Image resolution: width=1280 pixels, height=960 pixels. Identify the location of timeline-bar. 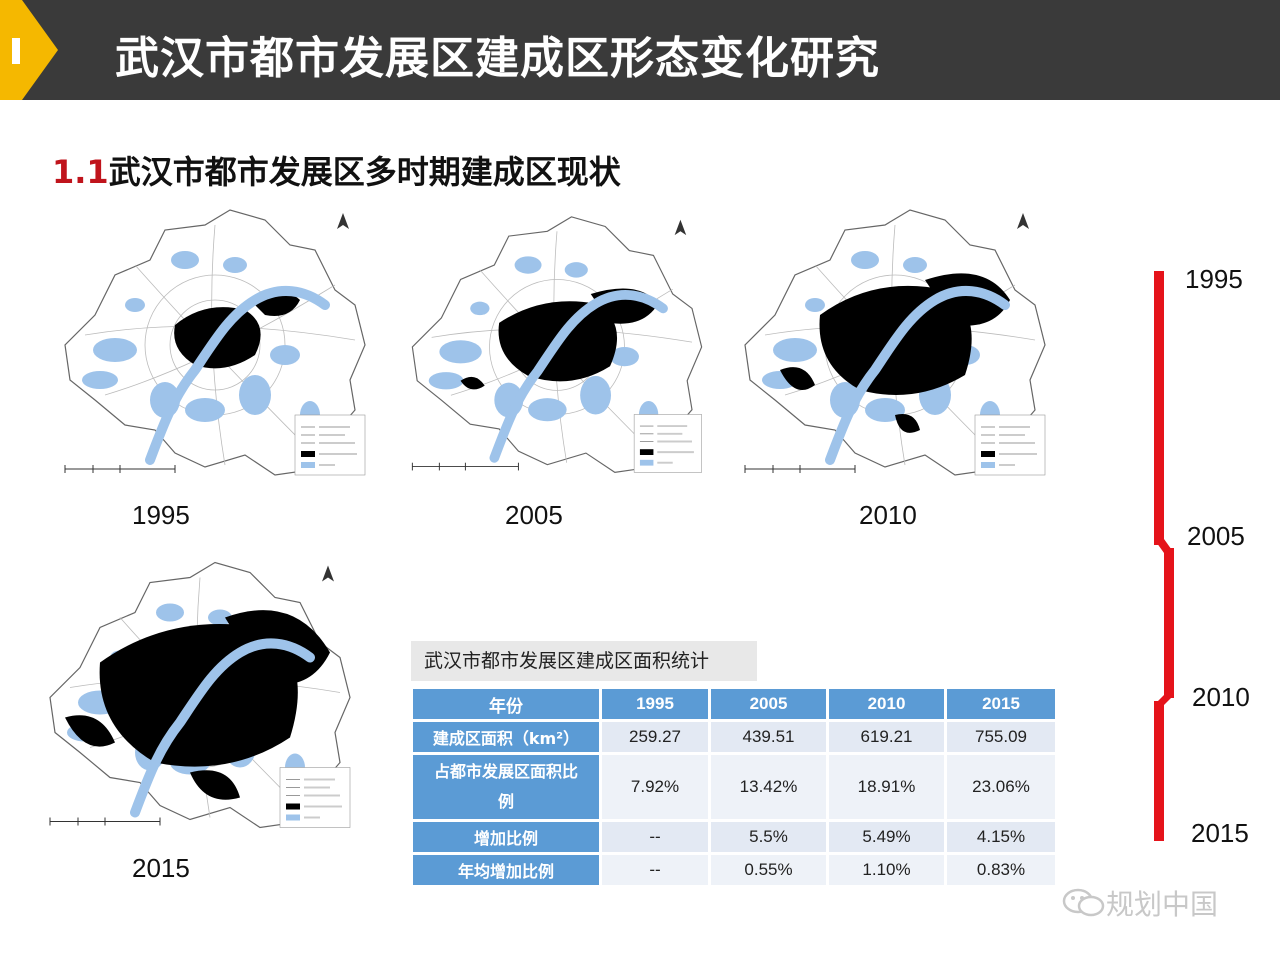
(1164, 556).